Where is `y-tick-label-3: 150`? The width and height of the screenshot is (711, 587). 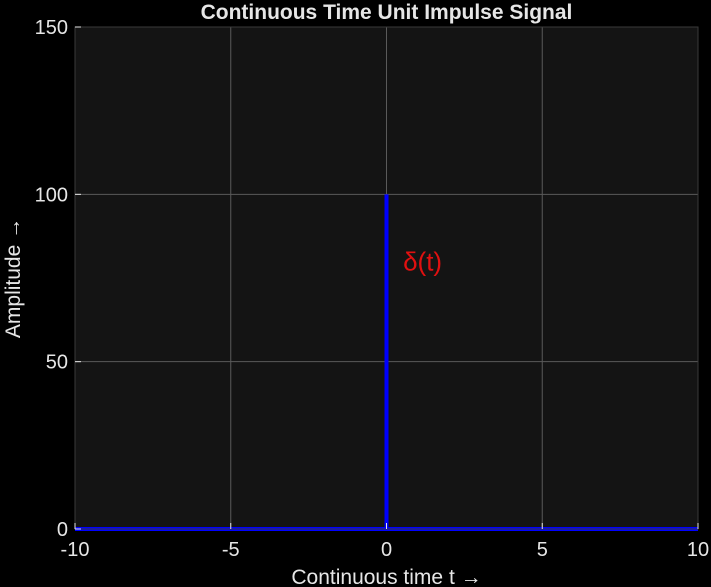
y-tick-label-3: 150 is located at coordinates (51, 28).